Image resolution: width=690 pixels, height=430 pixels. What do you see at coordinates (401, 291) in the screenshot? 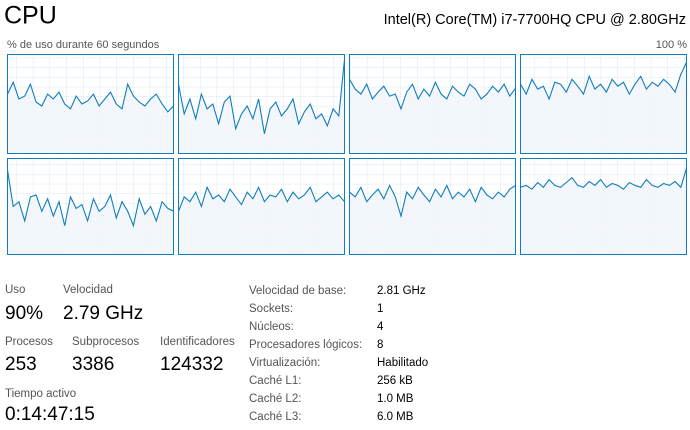
I see `detail-value: 2.81 GHz` at bounding box center [401, 291].